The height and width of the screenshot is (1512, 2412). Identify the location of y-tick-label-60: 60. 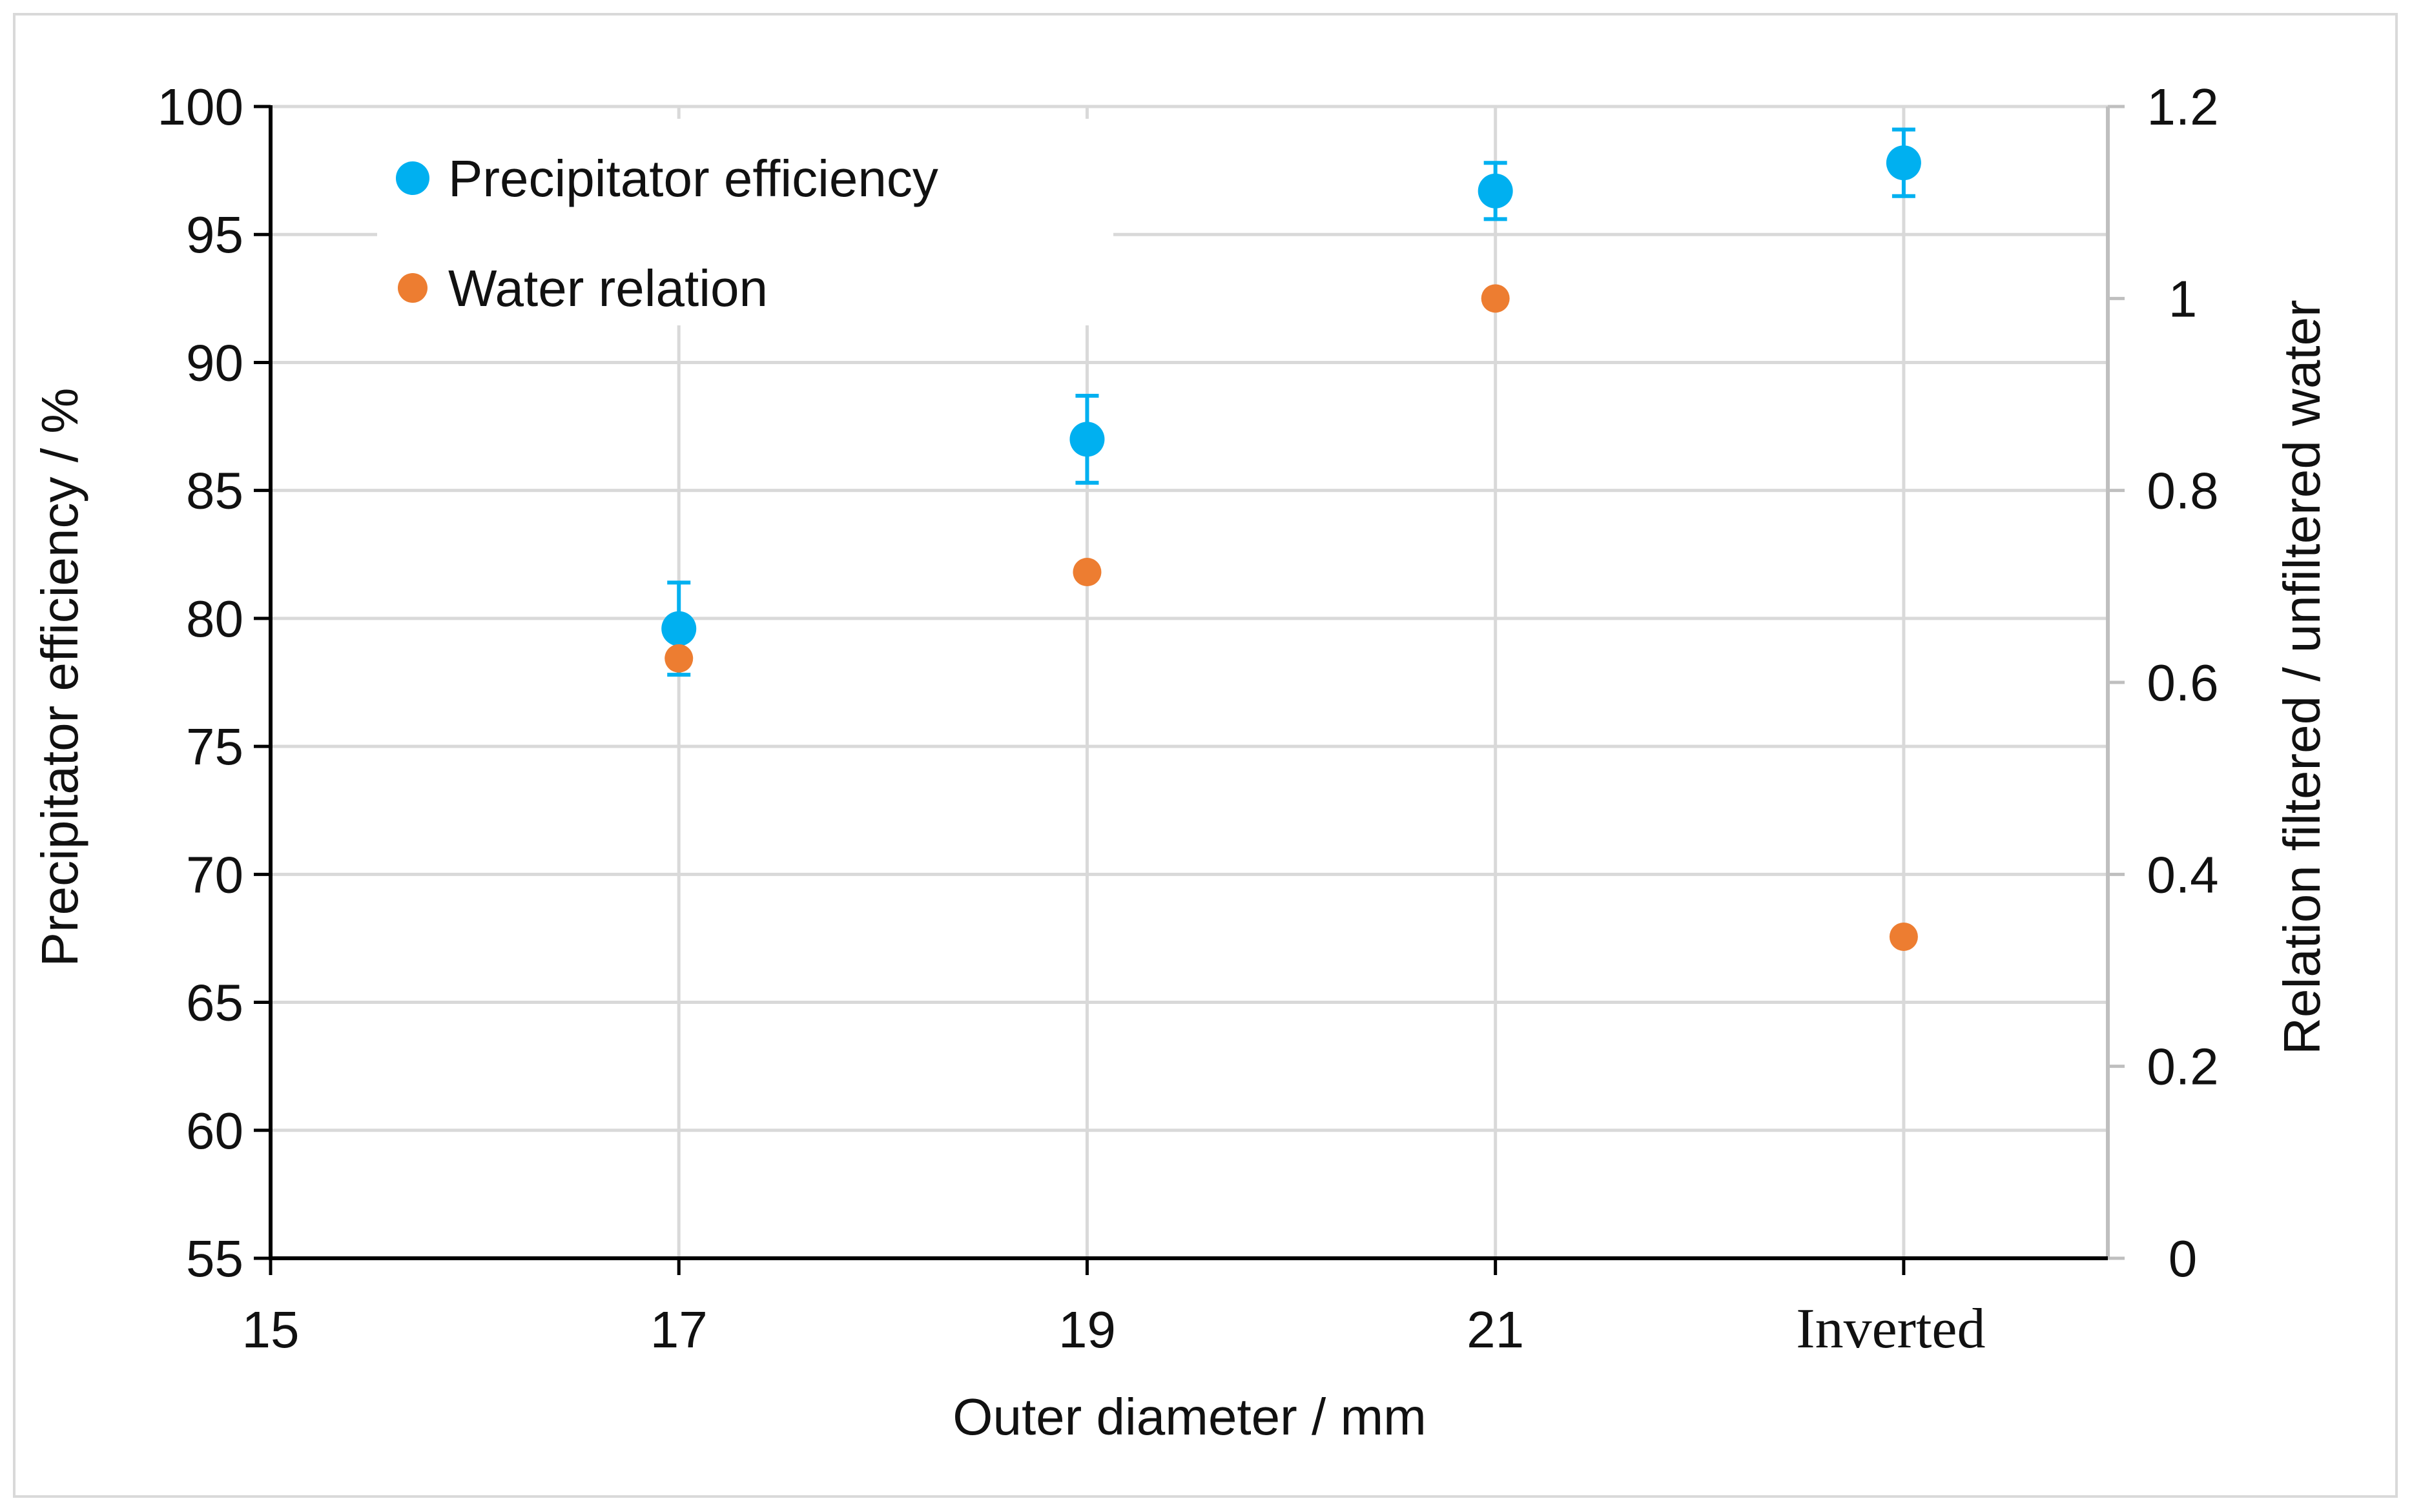
(214, 1131).